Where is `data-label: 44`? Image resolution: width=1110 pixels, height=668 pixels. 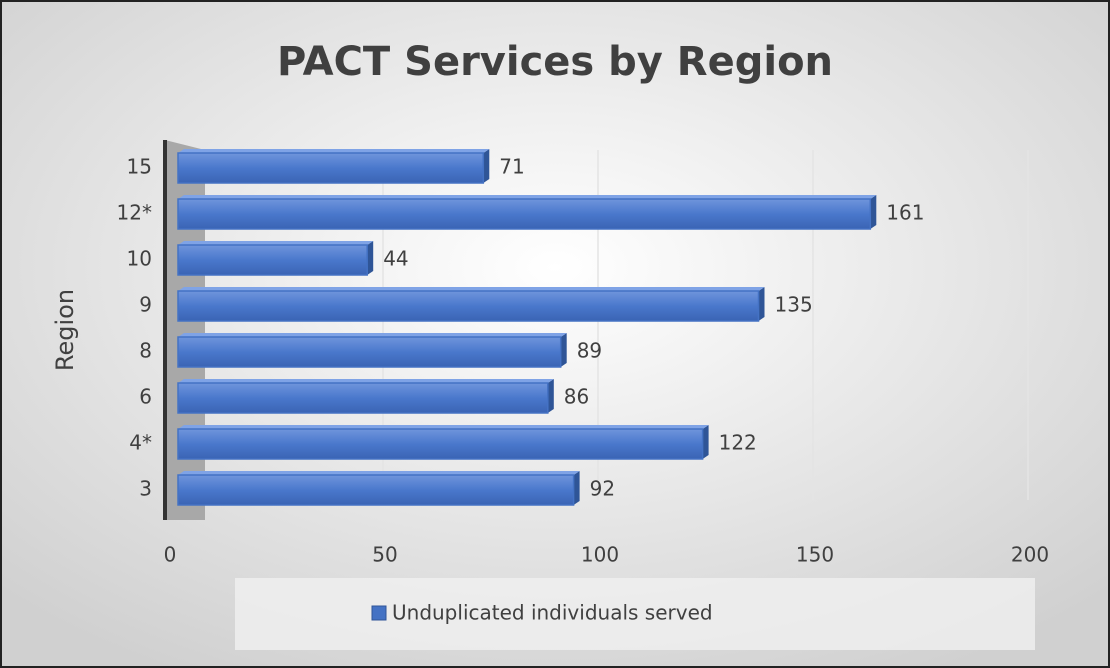 data-label: 44 is located at coordinates (395, 259).